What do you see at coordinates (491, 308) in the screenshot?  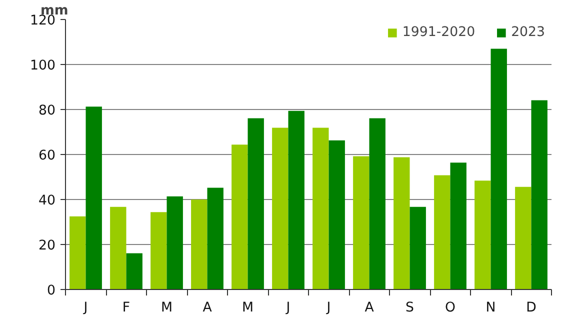 I see `x-tick-label: N` at bounding box center [491, 308].